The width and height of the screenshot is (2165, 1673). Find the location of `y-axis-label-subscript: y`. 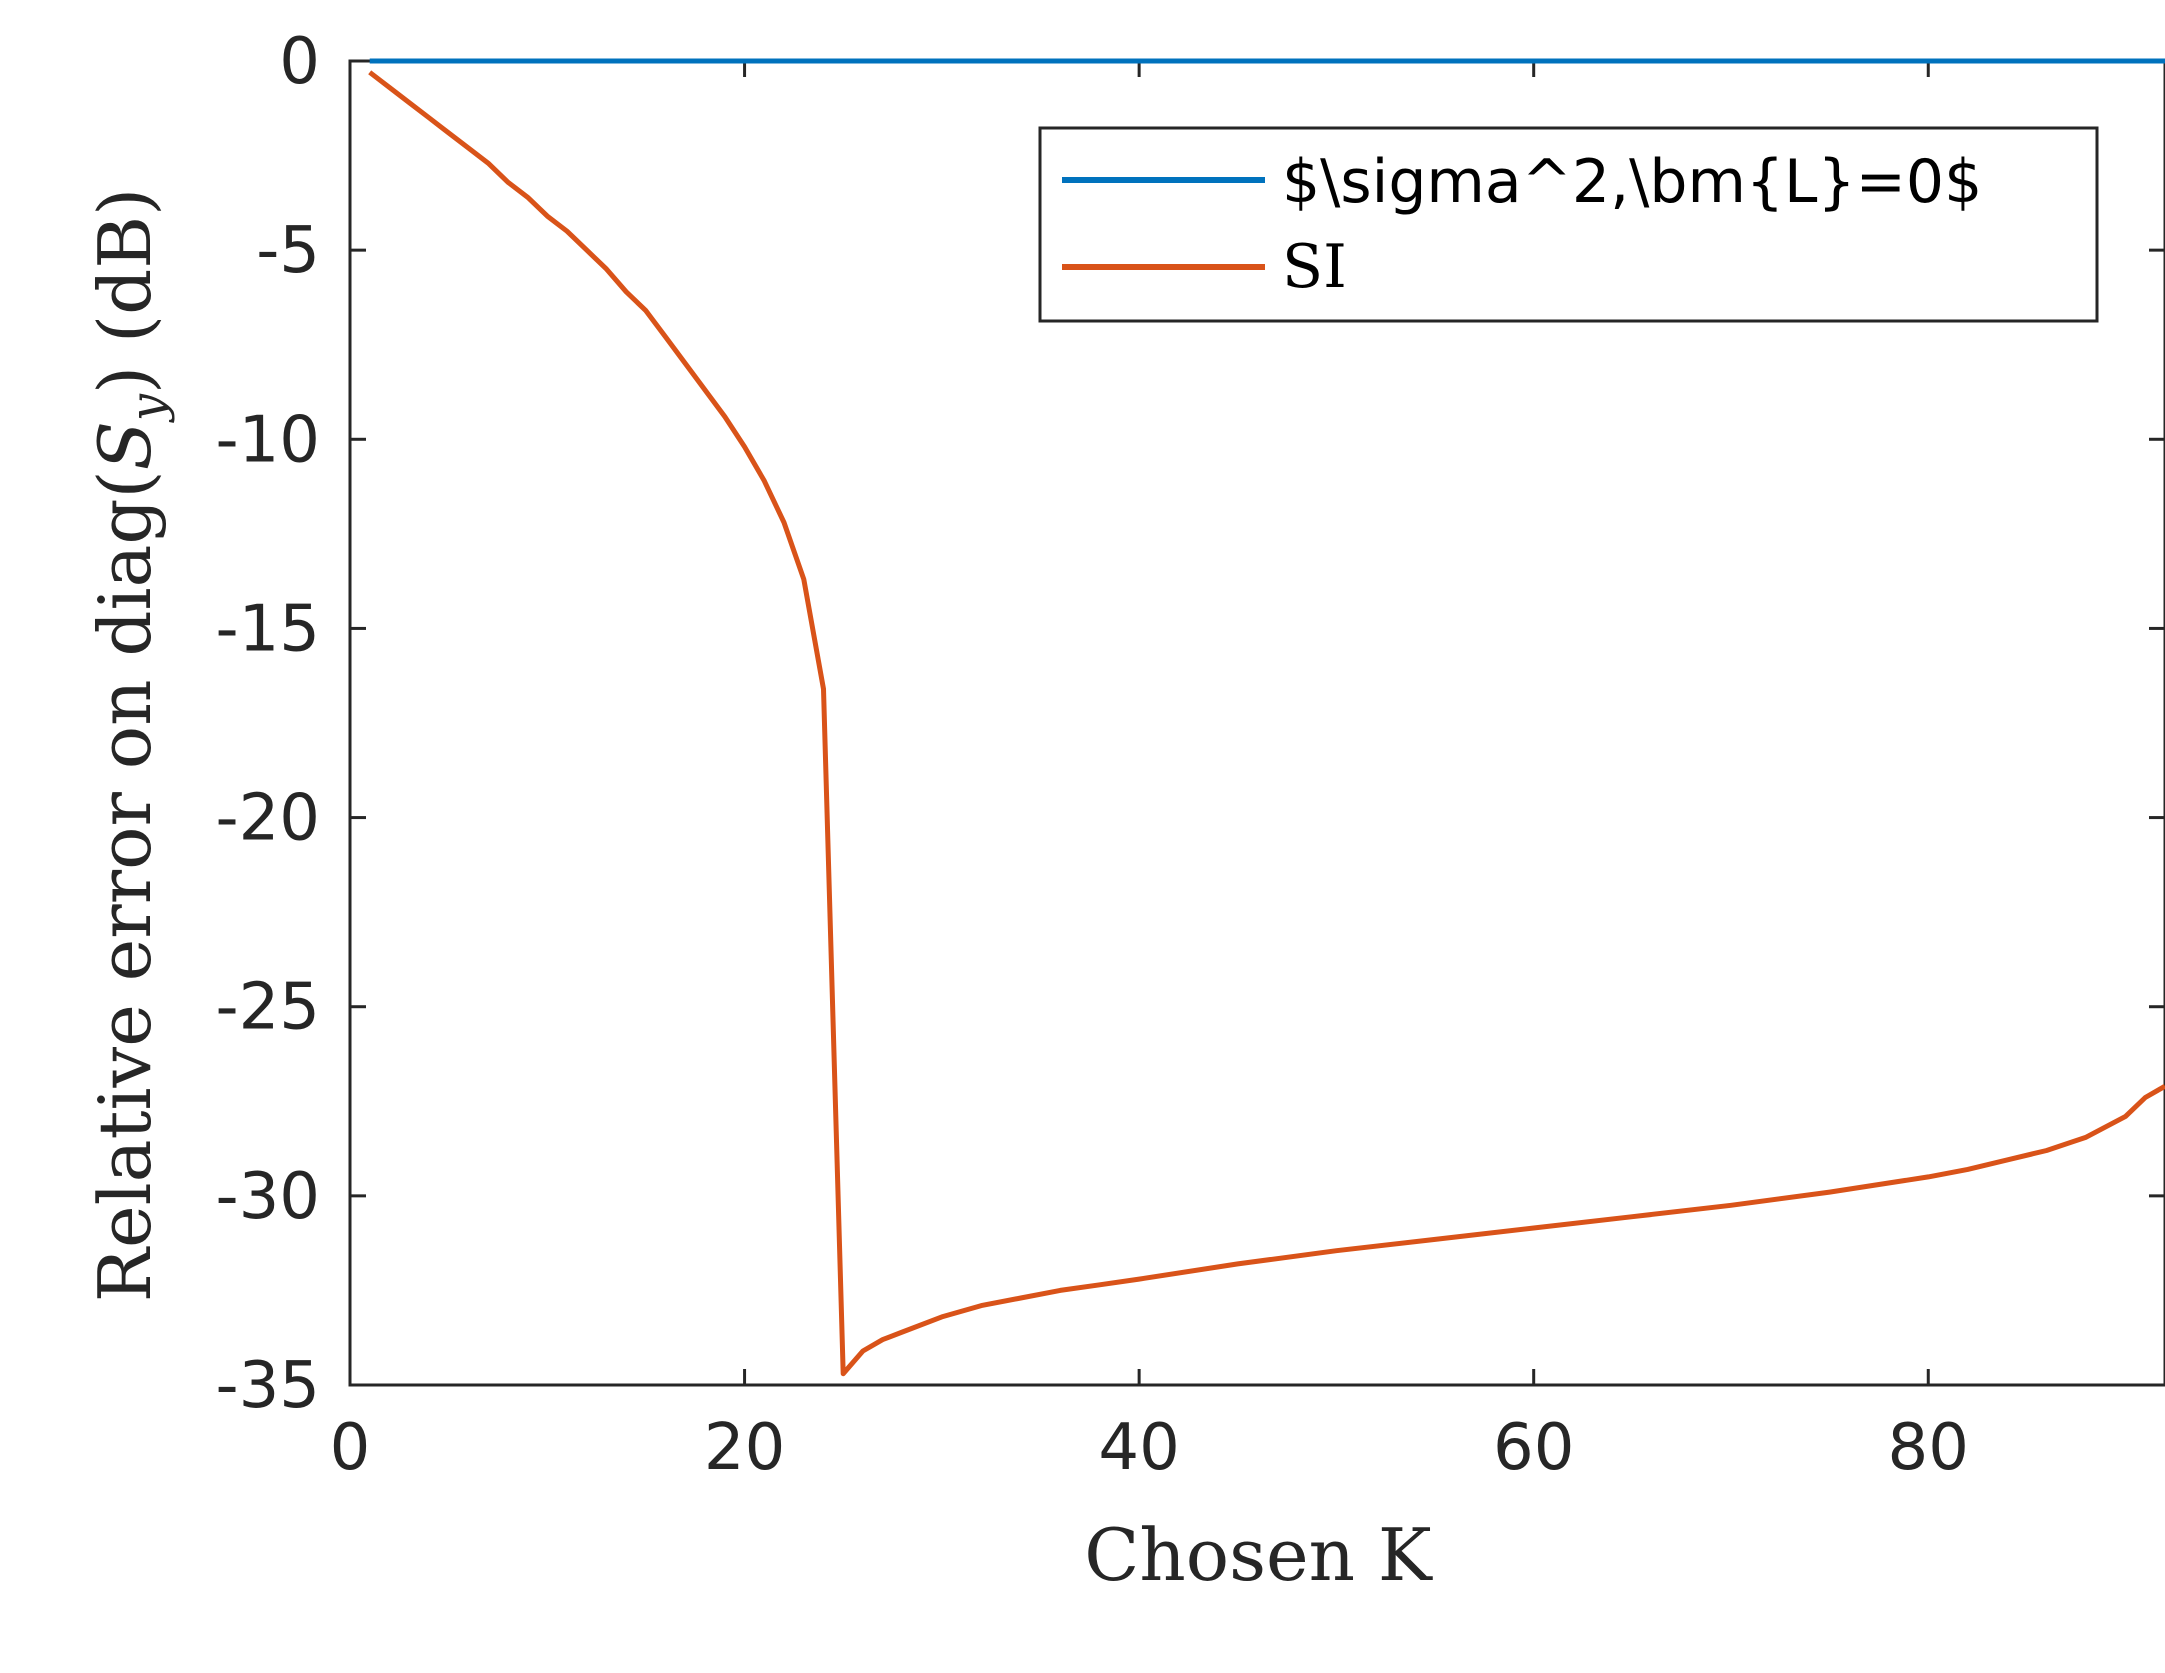

y-axis-label-subscript: y is located at coordinates (148, 408).